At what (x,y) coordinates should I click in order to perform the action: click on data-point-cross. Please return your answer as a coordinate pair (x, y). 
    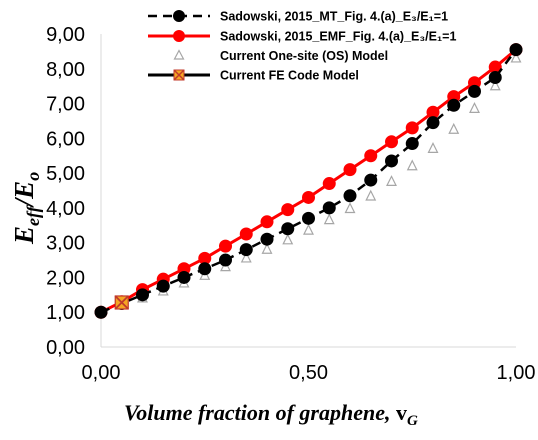
    Looking at the image, I should click on (121, 302).